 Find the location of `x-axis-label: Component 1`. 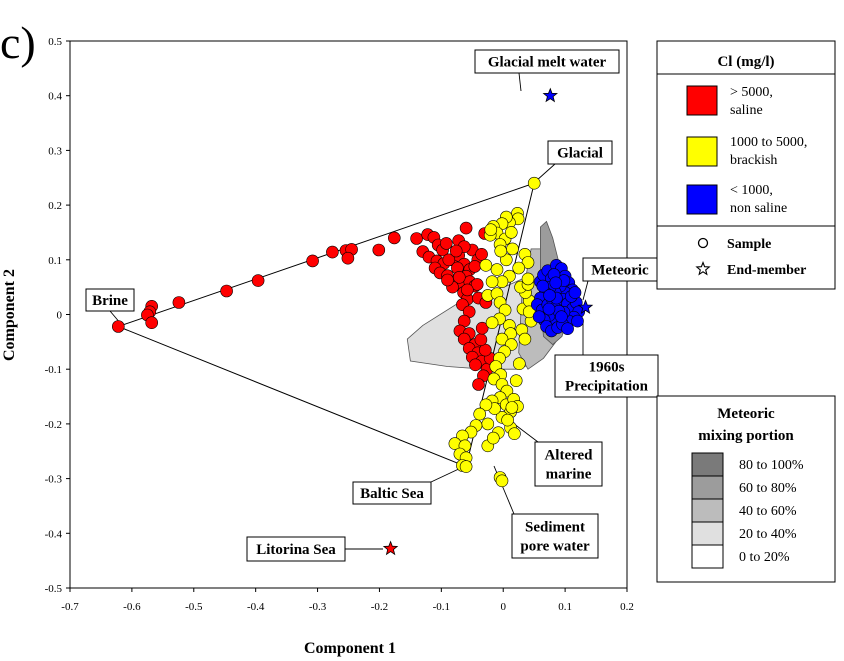

x-axis-label: Component 1 is located at coordinates (350, 648).